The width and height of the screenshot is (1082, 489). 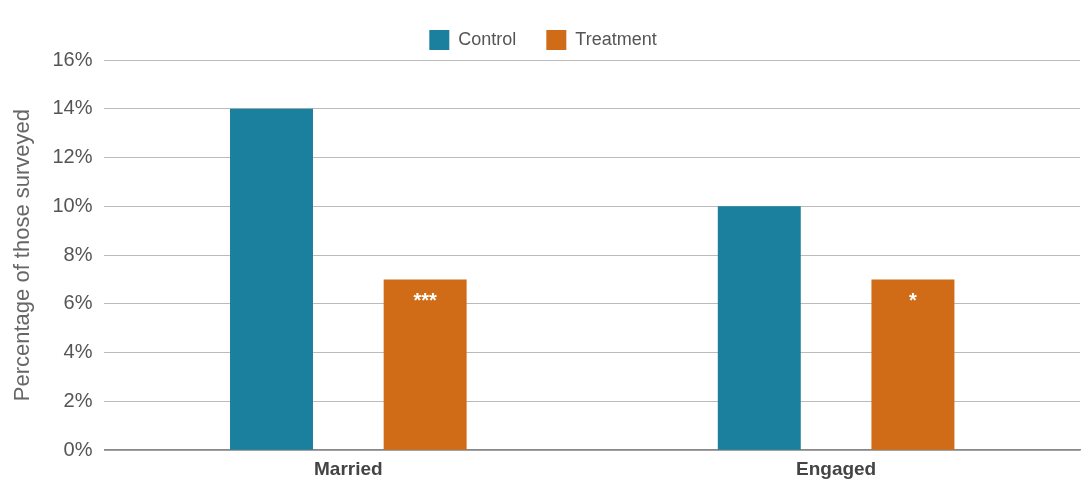 I want to click on x-tick-label: Engaged, so click(x=836, y=468).